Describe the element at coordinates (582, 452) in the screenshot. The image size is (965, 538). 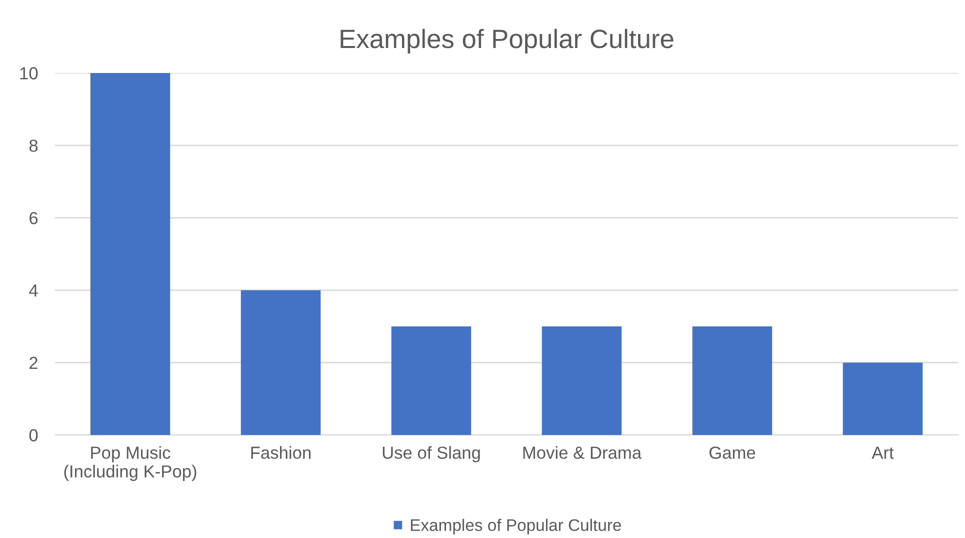
I see `x-tick-label: Movie & Drama` at that location.